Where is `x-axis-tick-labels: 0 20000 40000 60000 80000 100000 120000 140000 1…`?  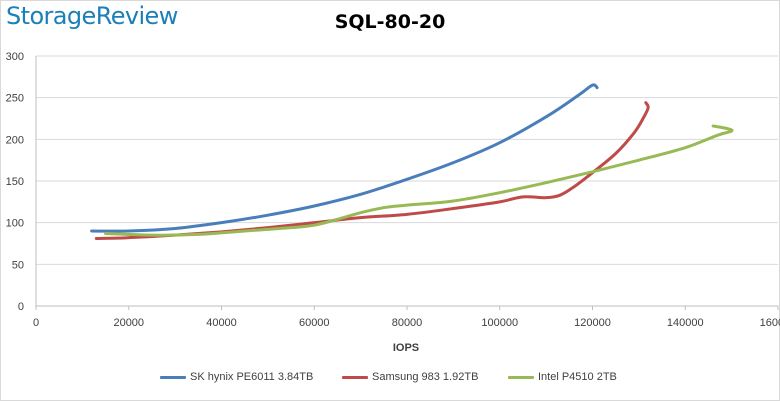 x-axis-tick-labels: 0 20000 40000 60000 80000 100000 120000 140000 1… is located at coordinates (406, 323).